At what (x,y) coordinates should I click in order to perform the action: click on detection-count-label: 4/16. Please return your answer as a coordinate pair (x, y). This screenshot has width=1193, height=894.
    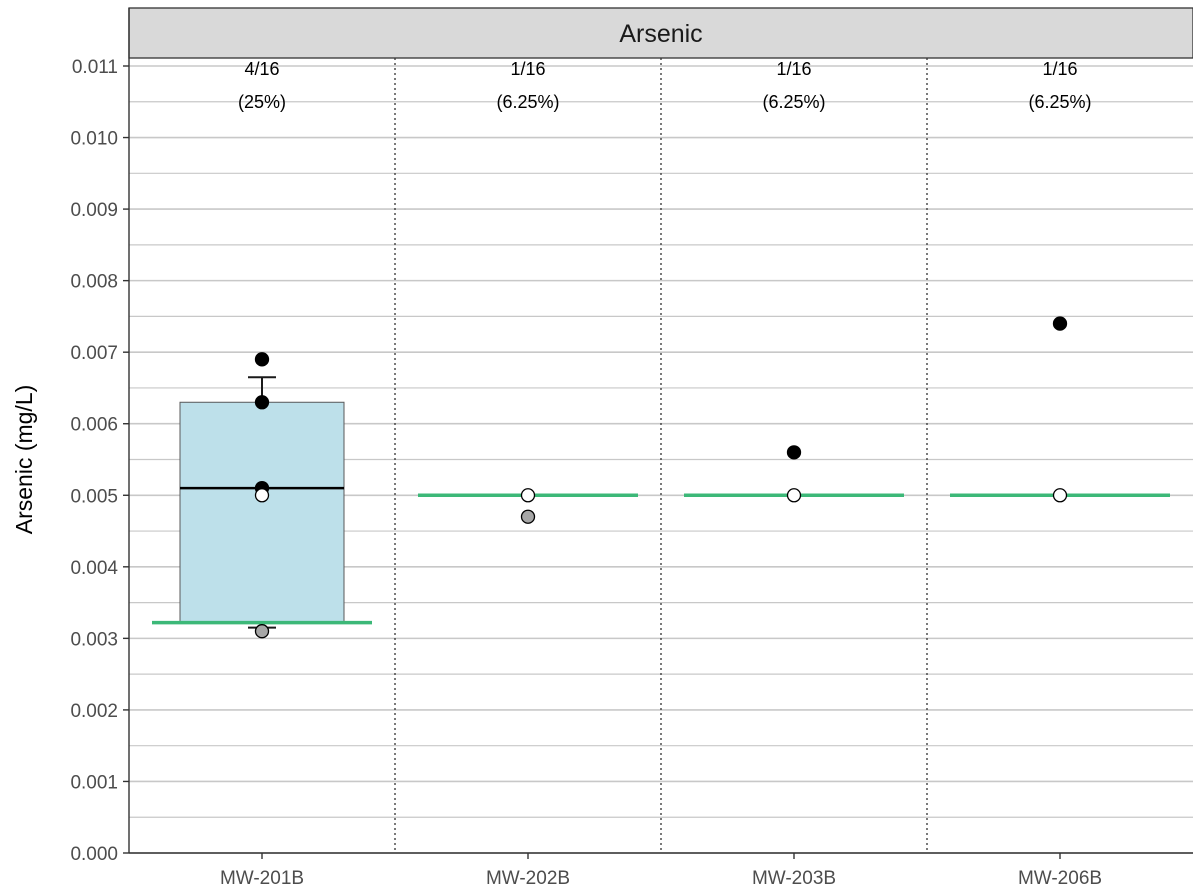
    Looking at the image, I should click on (261, 69).